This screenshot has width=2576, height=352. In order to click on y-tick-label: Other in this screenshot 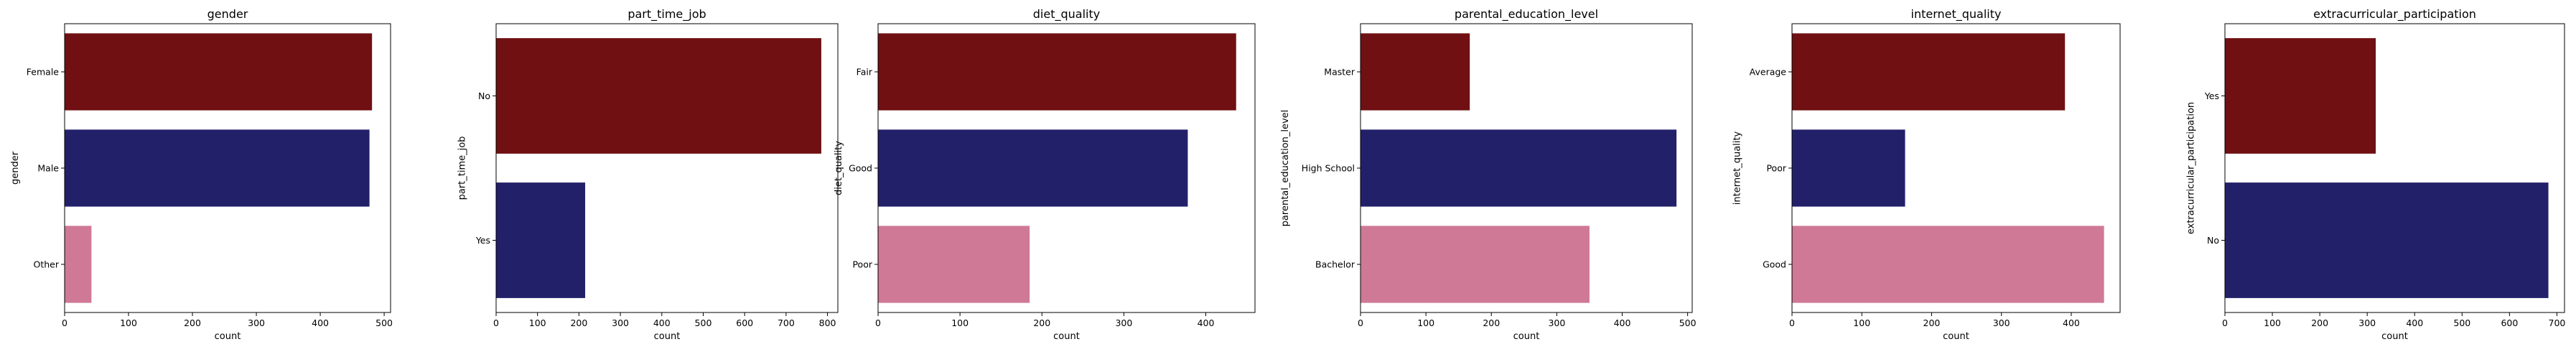, I will do `click(47, 264)`.